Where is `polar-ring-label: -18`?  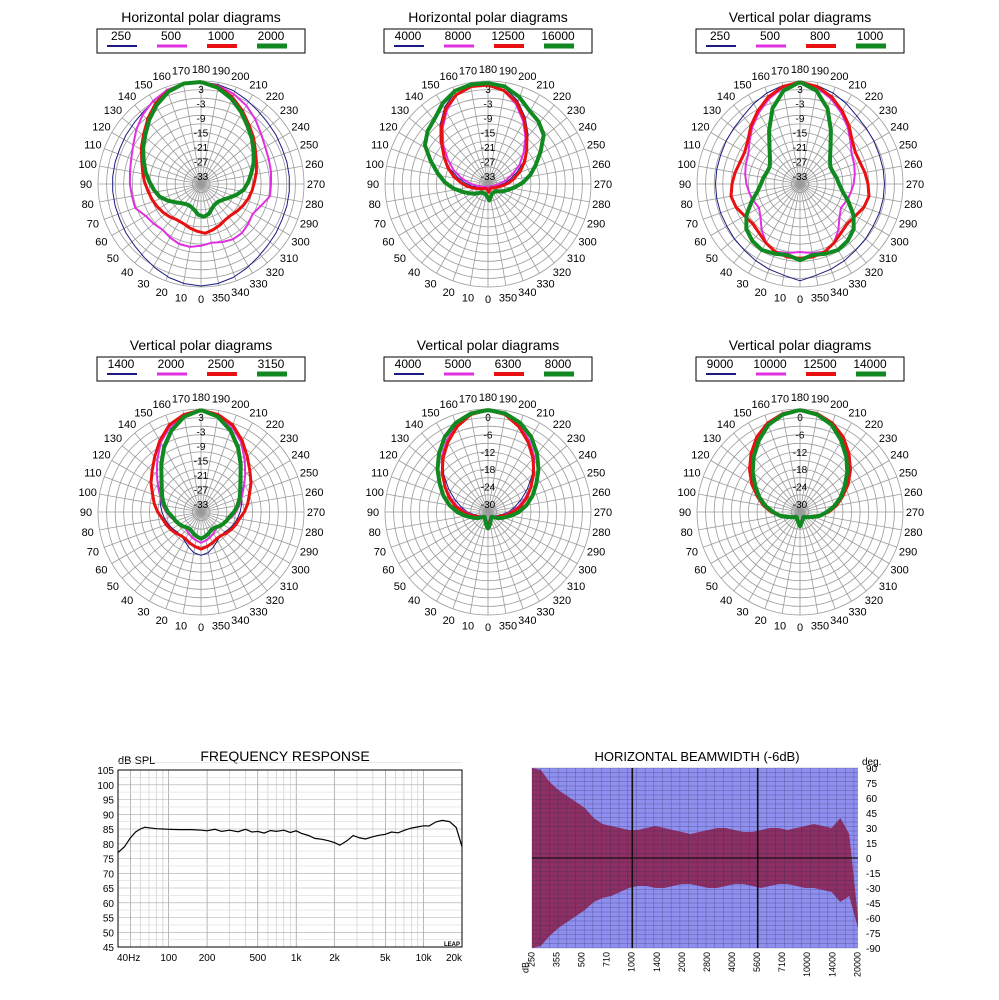
polar-ring-label: -18 is located at coordinates (488, 470).